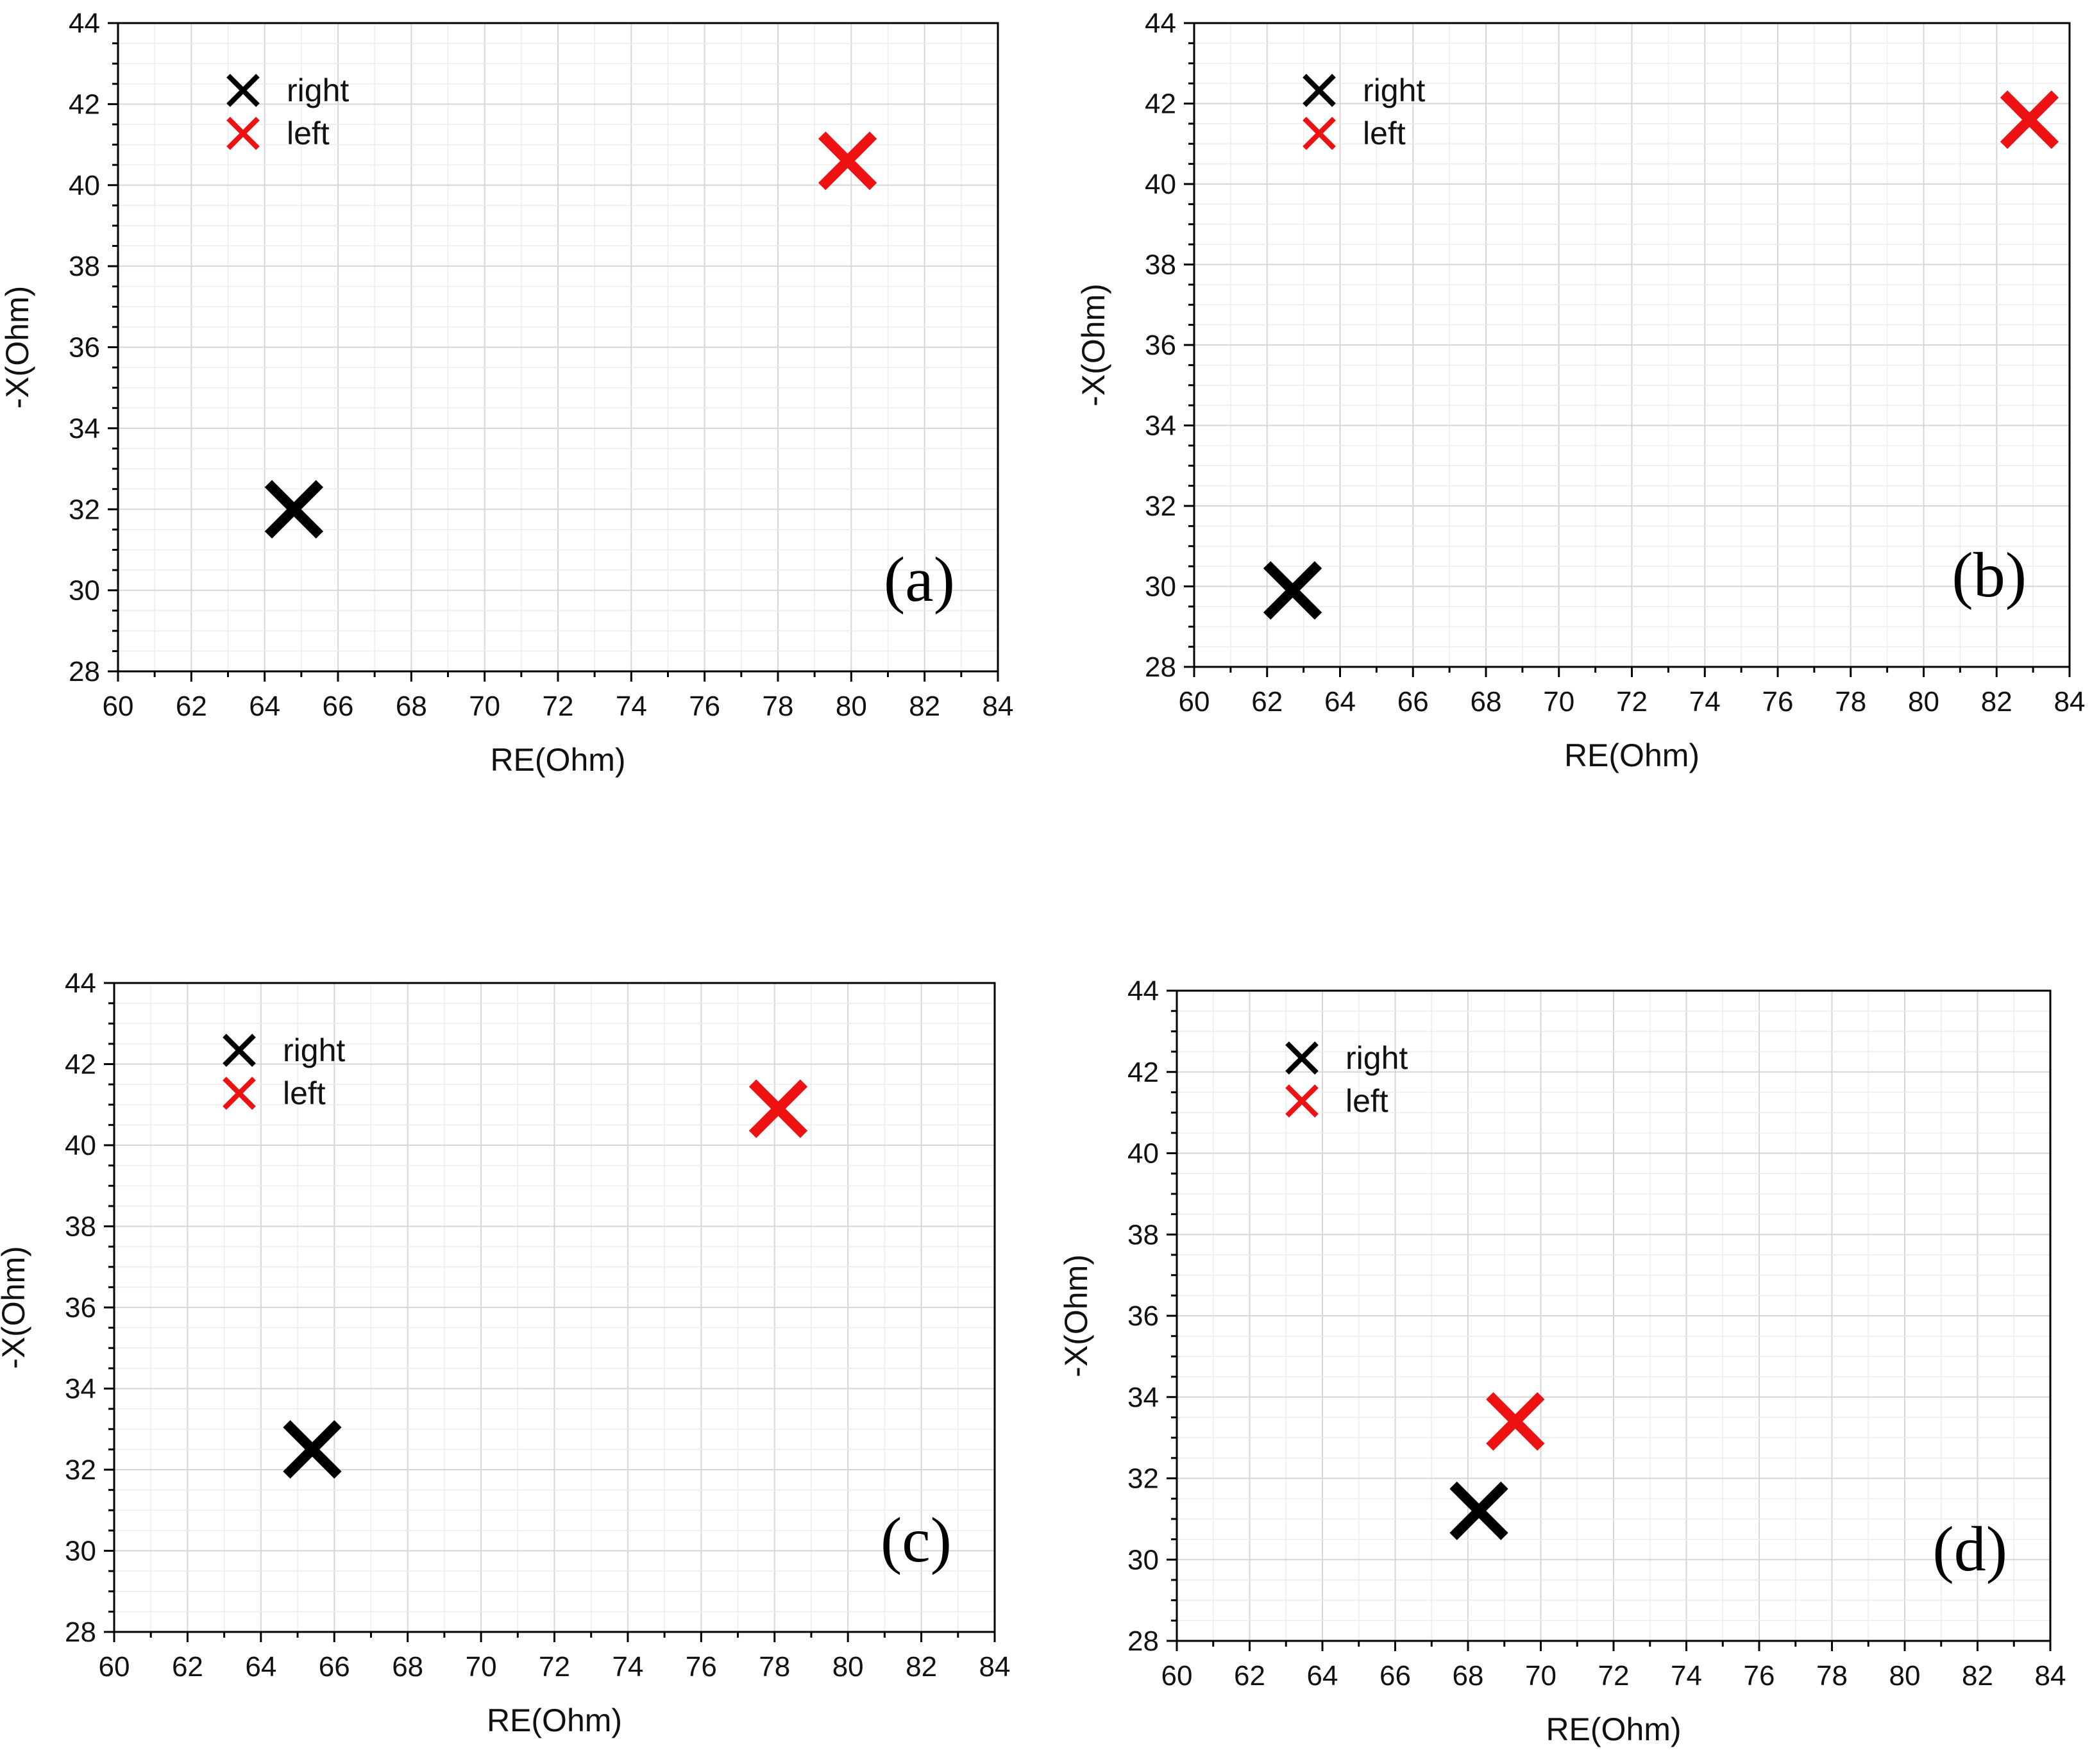  I want to click on x-axis: 60 62 64 66 68 70 72 74 76 78 80 82 84, so click(555, 1657).